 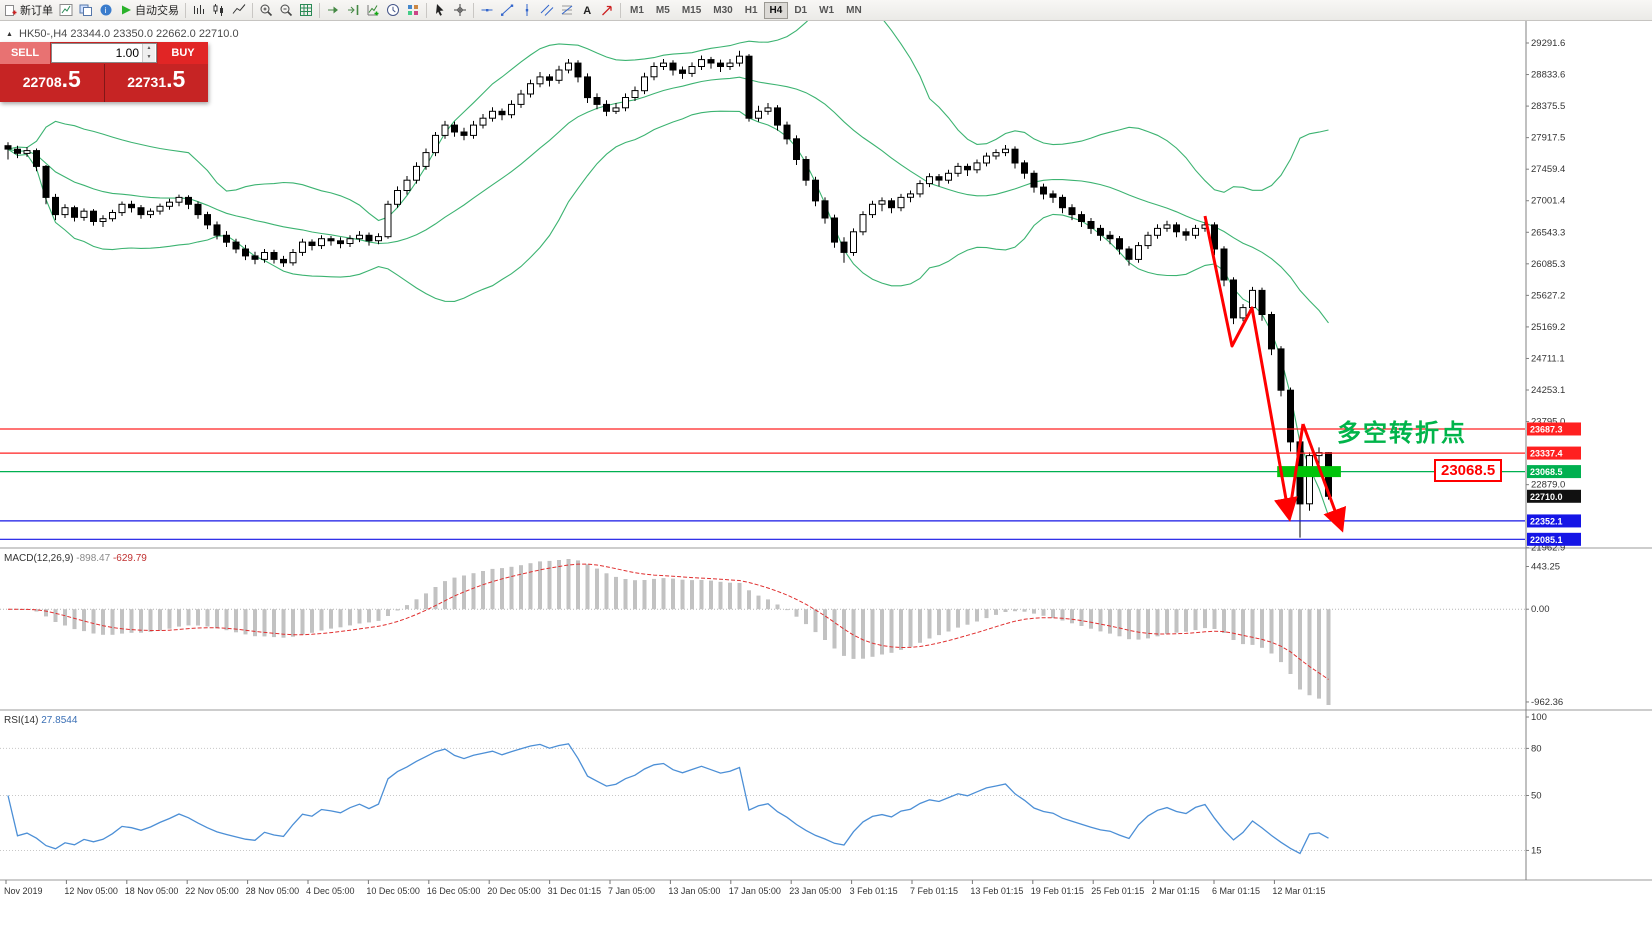 I want to click on data-window-icon: i, so click(x=106, y=10).